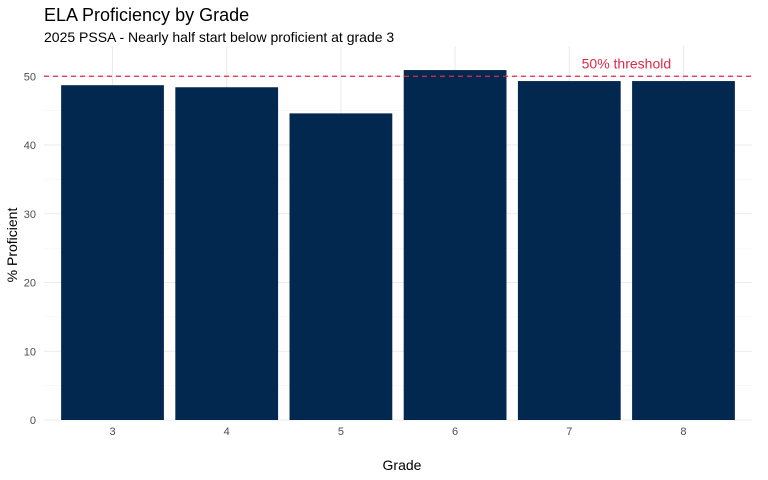  What do you see at coordinates (398, 66) in the screenshot?
I see `reference-line-group: 50% threshold` at bounding box center [398, 66].